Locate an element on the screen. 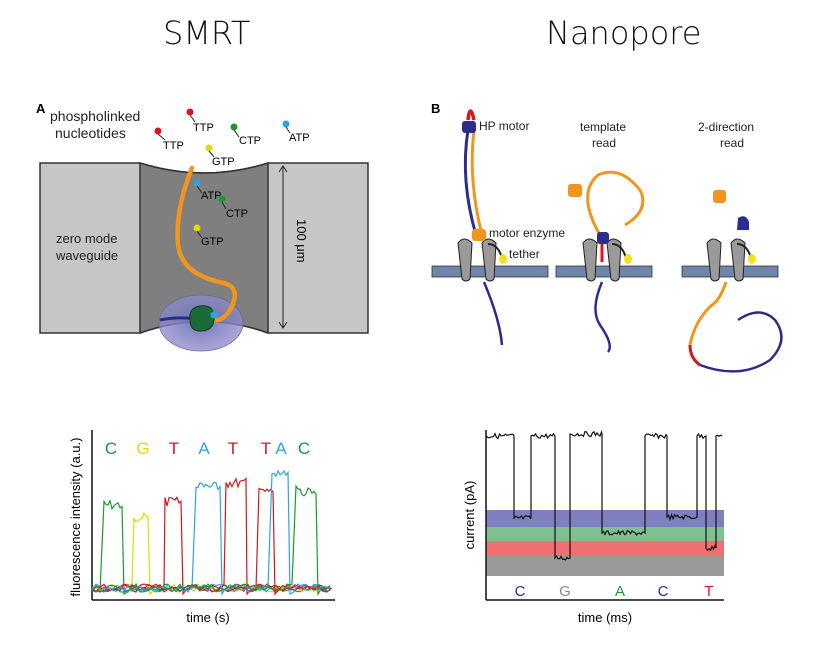 The height and width of the screenshot is (653, 829). nanopore-base-label: G is located at coordinates (565, 591).